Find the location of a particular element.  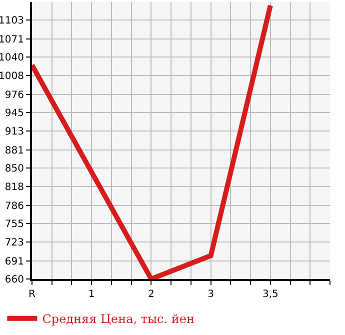

y-tick-label: 660 is located at coordinates (14, 280).